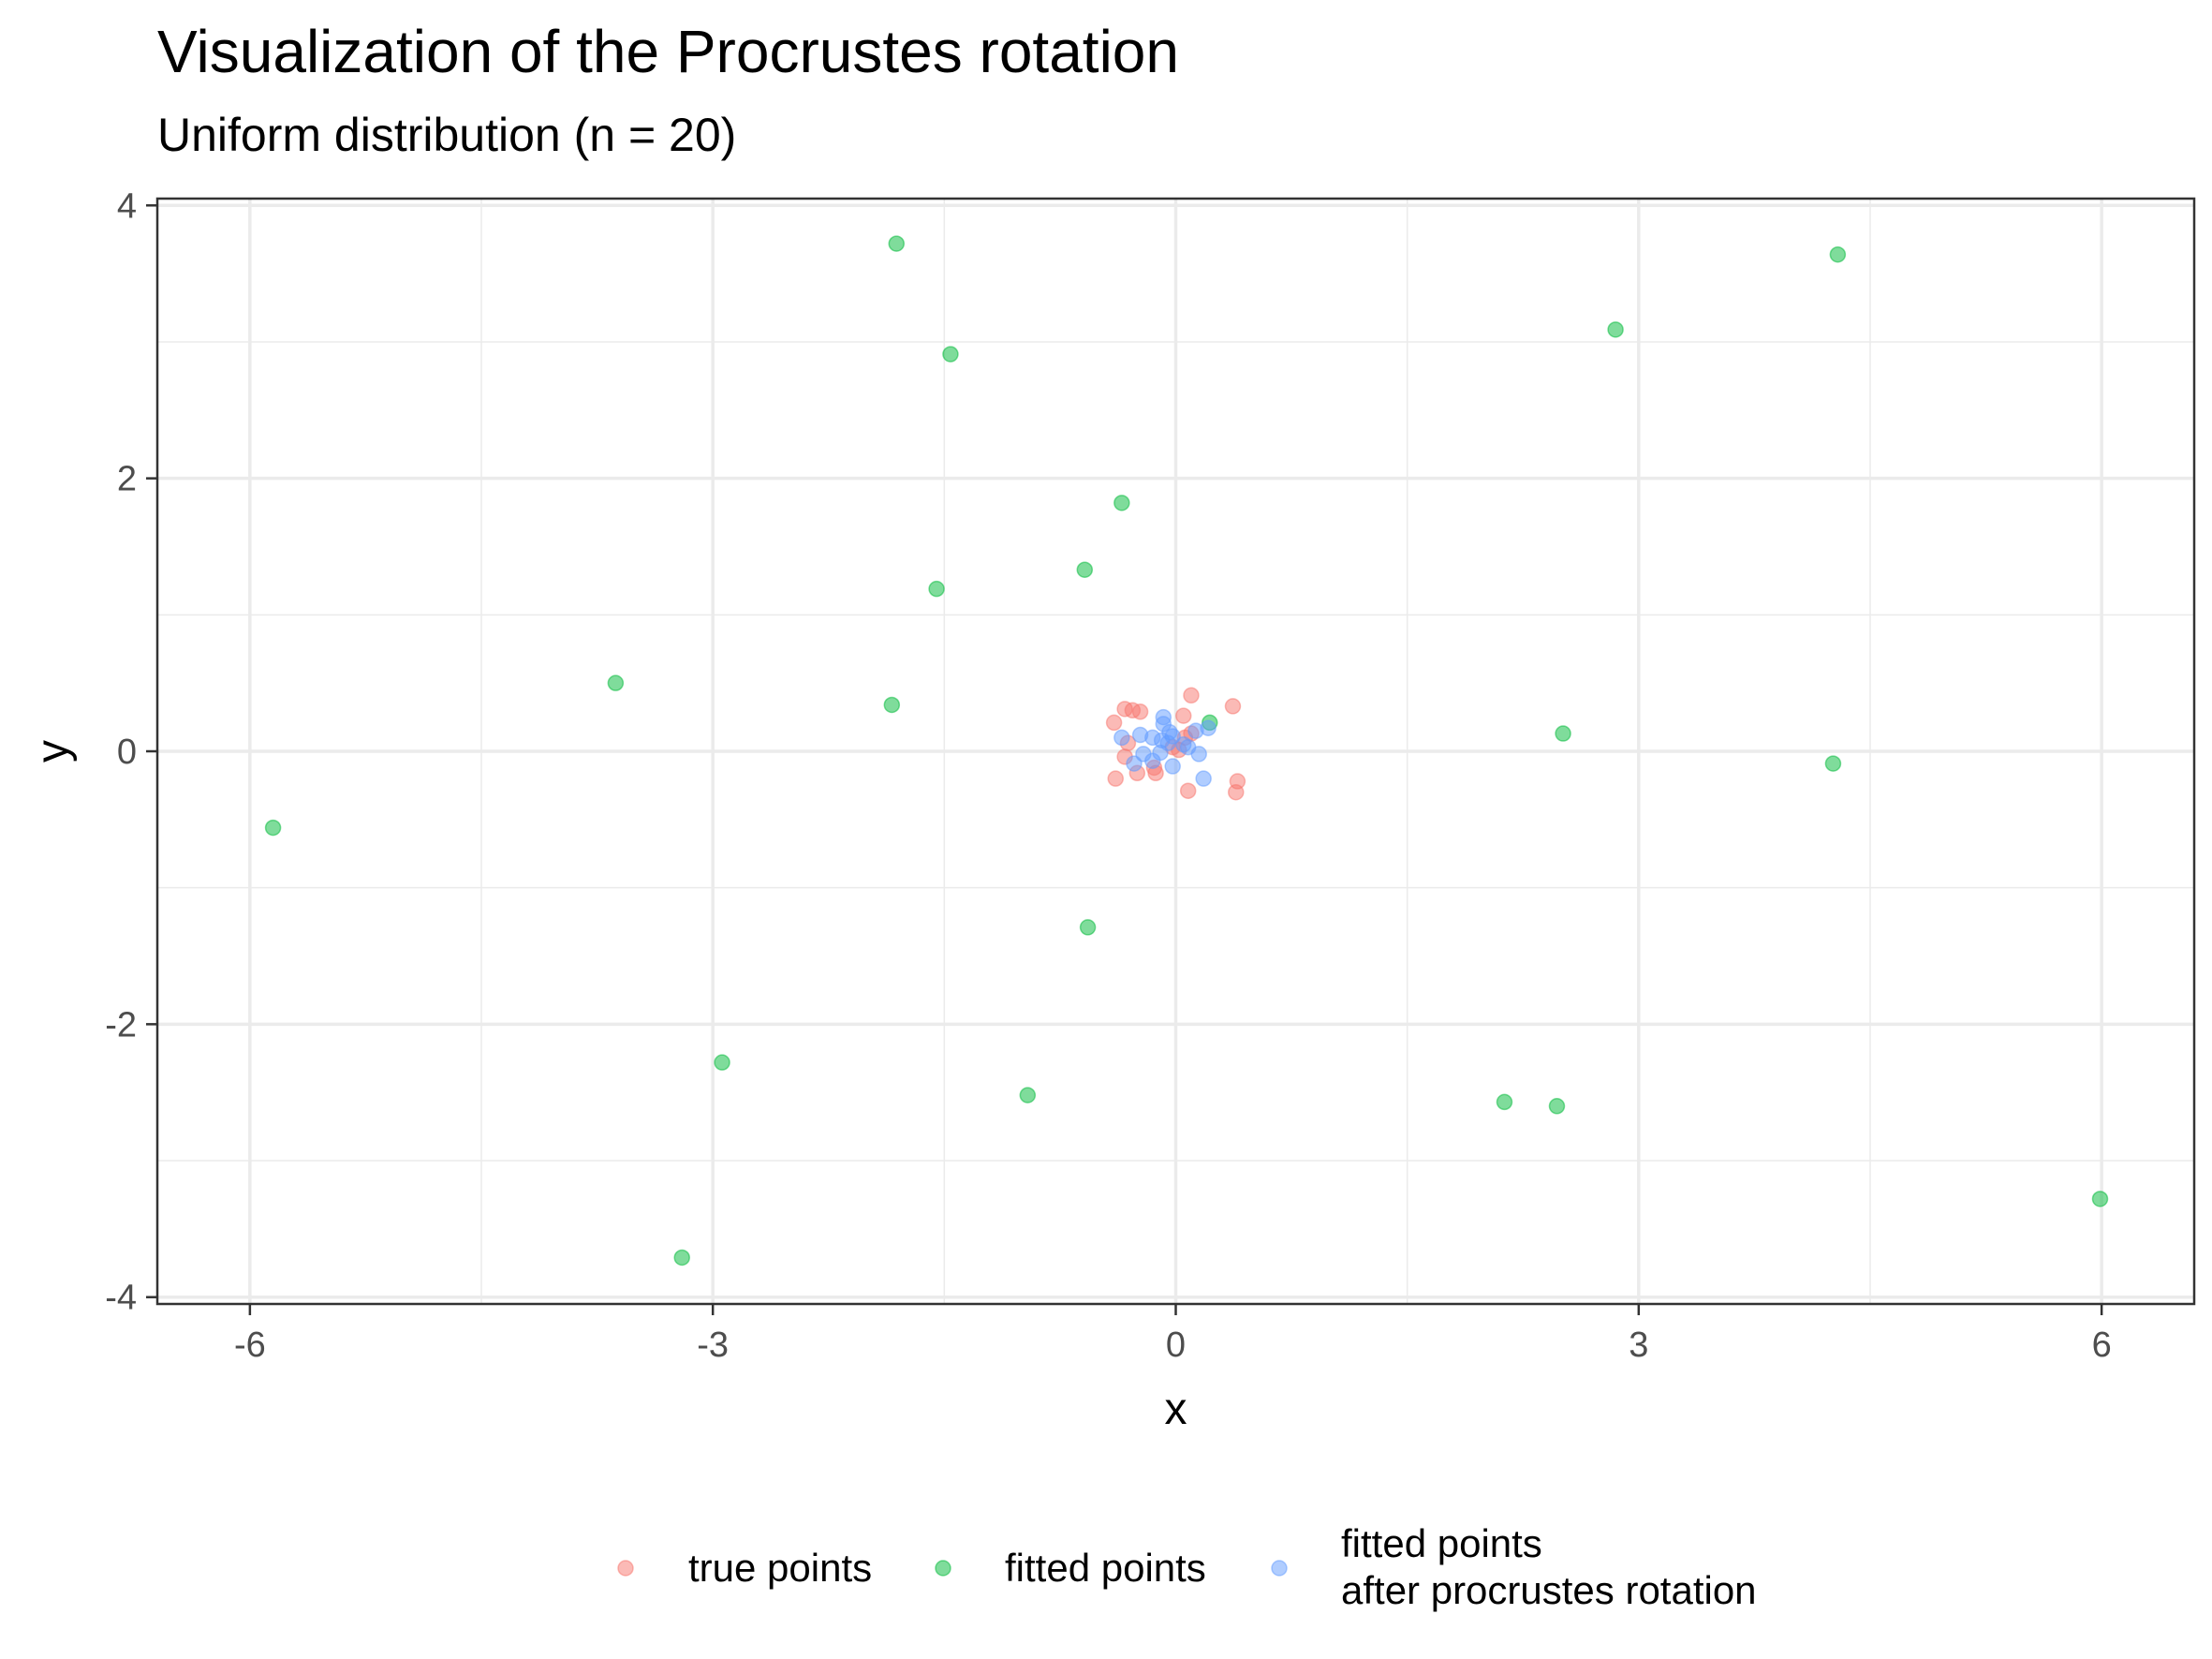 The width and height of the screenshot is (2212, 1659). Describe the element at coordinates (1639, 1345) in the screenshot. I see `x-tick-label: 3` at that location.